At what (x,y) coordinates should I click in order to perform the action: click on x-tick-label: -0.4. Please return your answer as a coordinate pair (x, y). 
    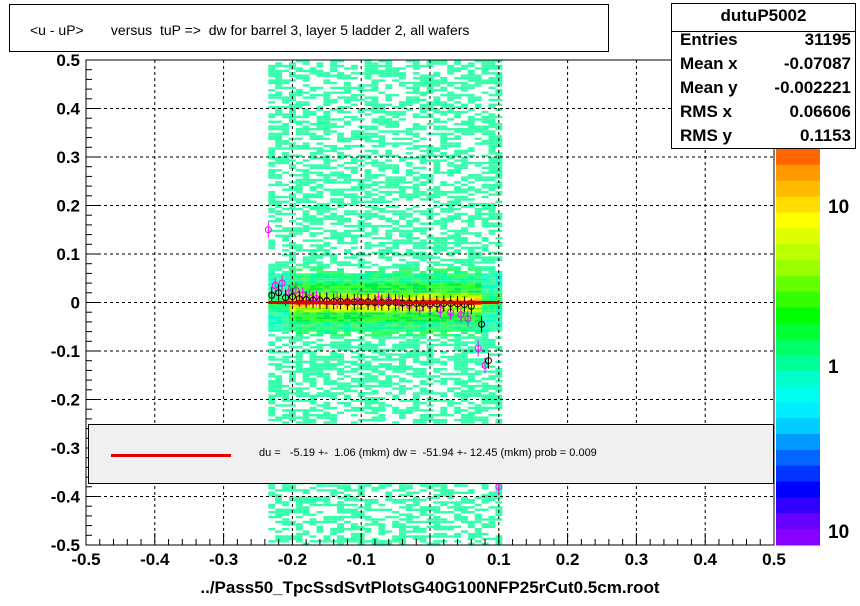
    Looking at the image, I should click on (155, 559).